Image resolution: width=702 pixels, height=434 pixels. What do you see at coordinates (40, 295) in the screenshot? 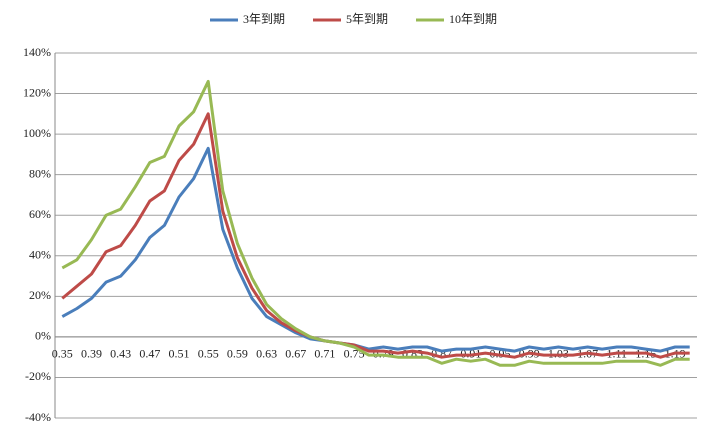
I see `y-tick-label: 20%` at bounding box center [40, 295].